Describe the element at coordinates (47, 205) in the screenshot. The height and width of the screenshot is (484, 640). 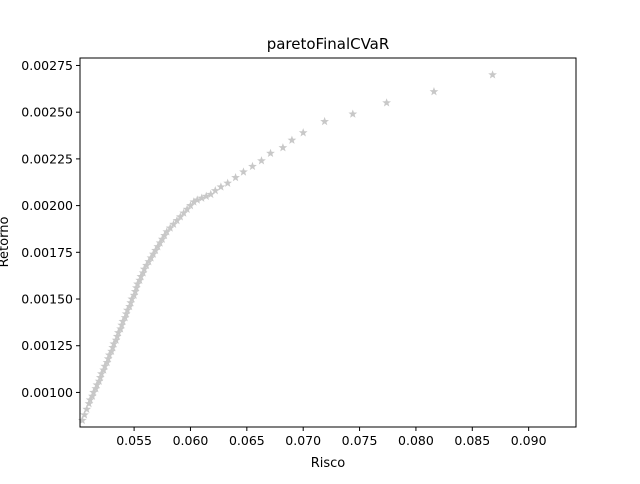
I see `y-tick-label: 0.00200` at that location.